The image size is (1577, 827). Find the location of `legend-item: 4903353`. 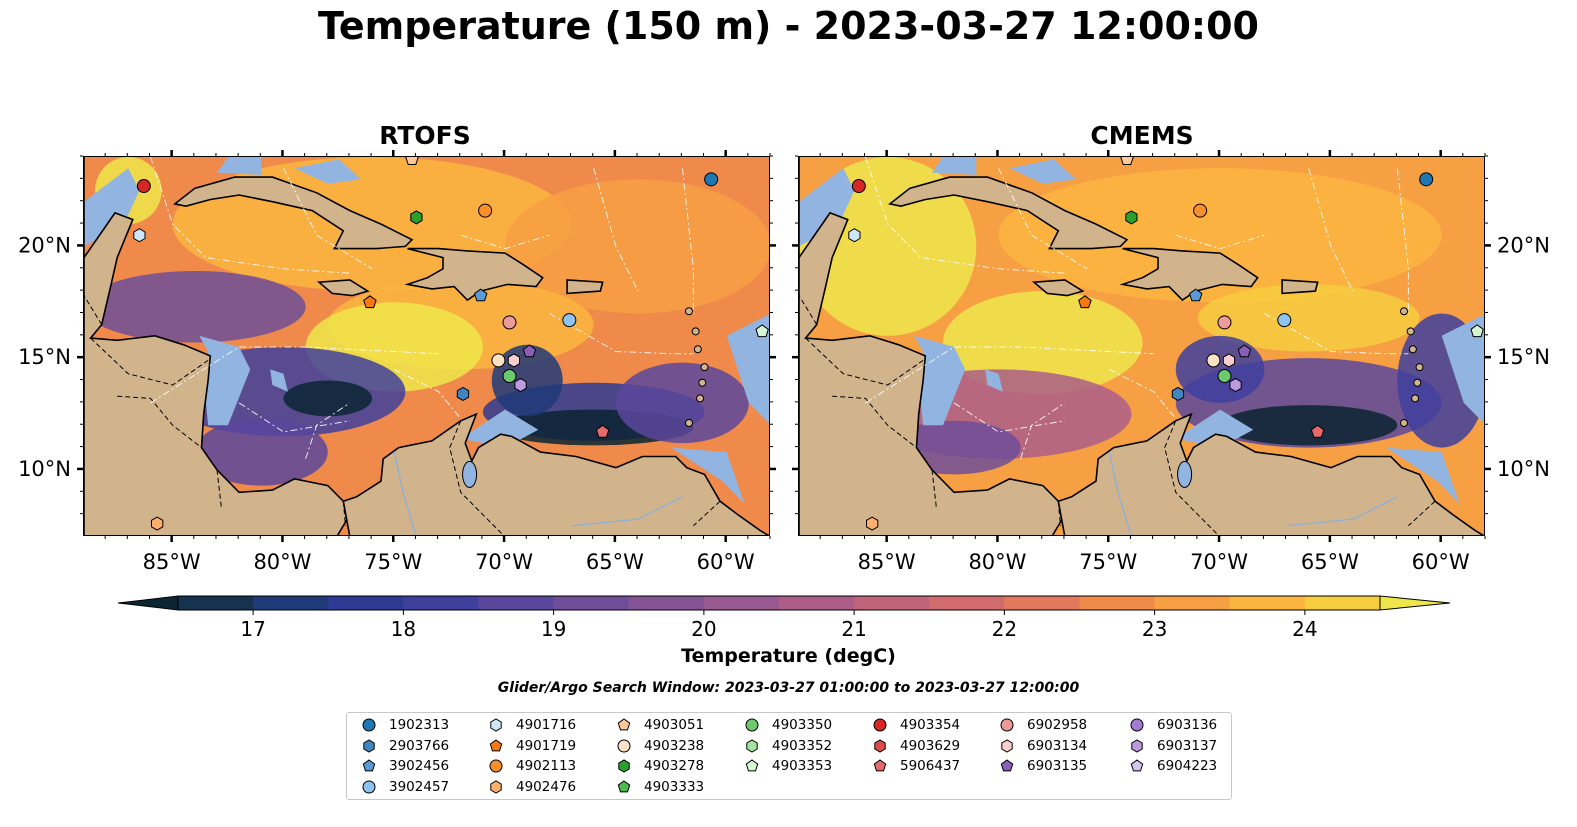

legend-item: 4903353 is located at coordinates (788, 766).